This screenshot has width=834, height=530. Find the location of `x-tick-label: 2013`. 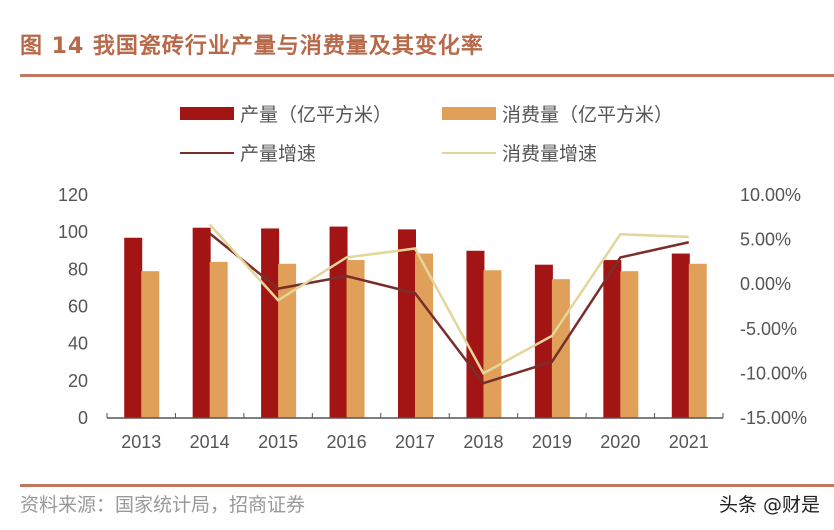

x-tick-label: 2013 is located at coordinates (141, 442).